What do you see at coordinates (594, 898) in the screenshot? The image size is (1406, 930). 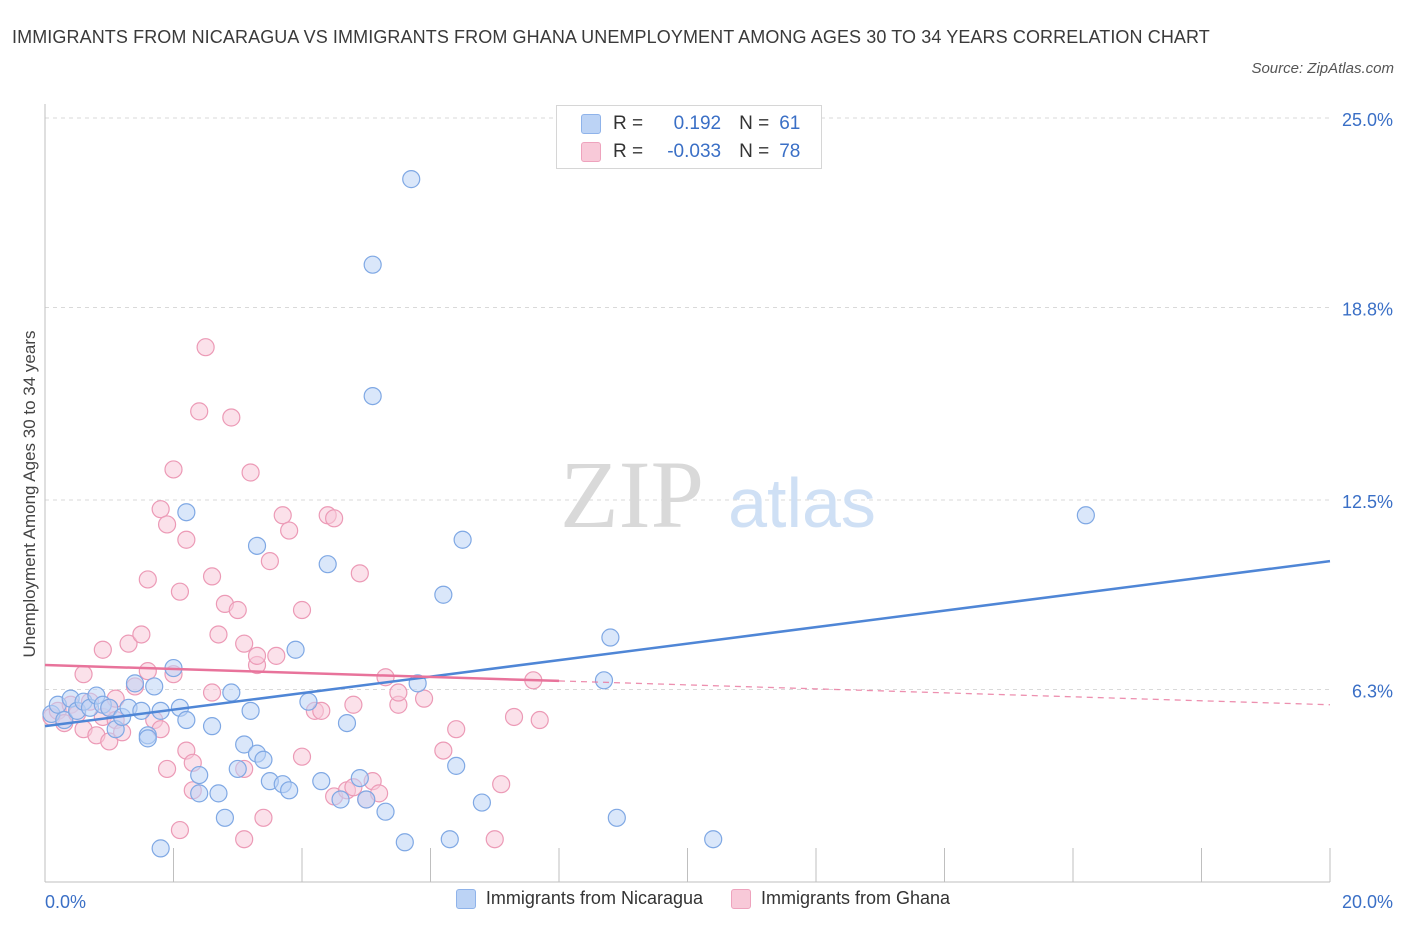 I see `legend-label: Immigrants from Nicaragua` at bounding box center [594, 898].